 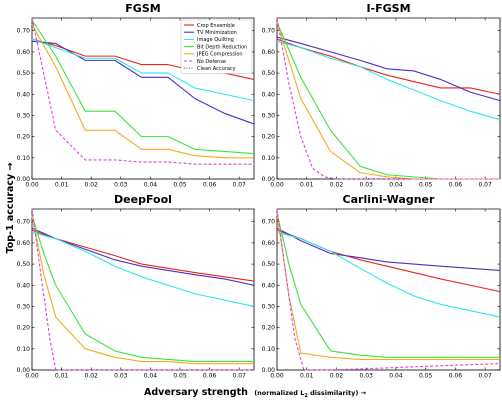 What do you see at coordinates (142, 8) in the screenshot?
I see `panel-title-fgsm: FGSM` at bounding box center [142, 8].